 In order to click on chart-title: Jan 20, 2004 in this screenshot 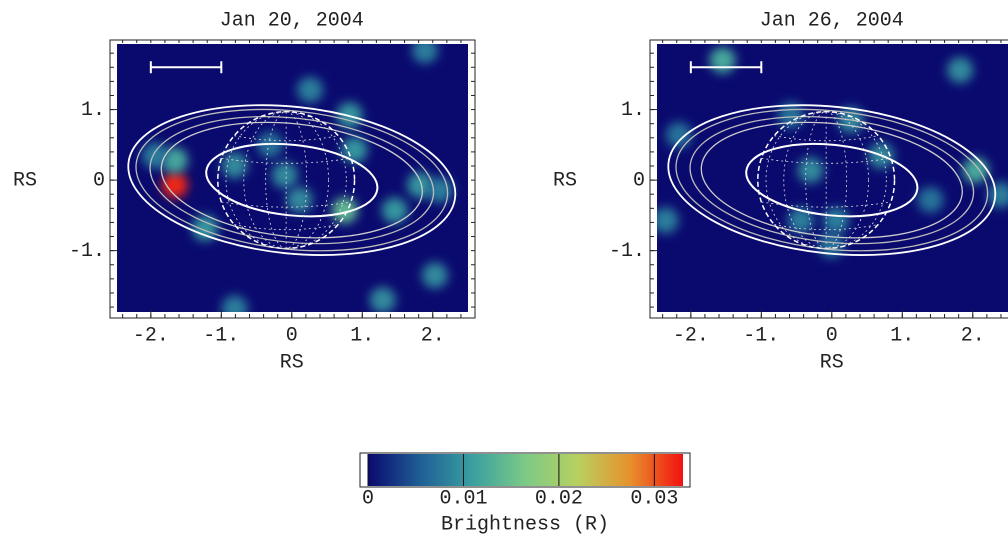, I will do `click(292, 20)`.